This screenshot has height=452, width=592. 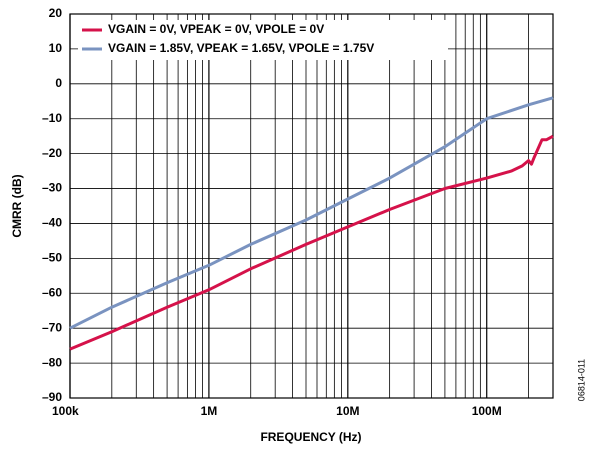 I want to click on y-tick-label: –80, so click(x=52, y=362).